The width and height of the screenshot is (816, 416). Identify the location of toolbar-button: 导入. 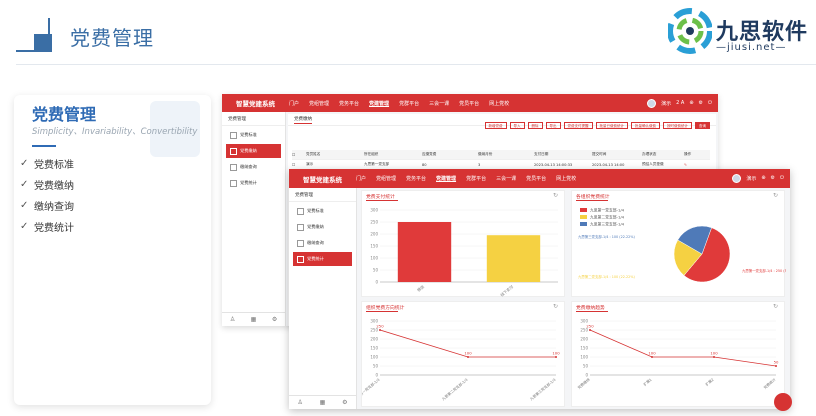
(517, 125).